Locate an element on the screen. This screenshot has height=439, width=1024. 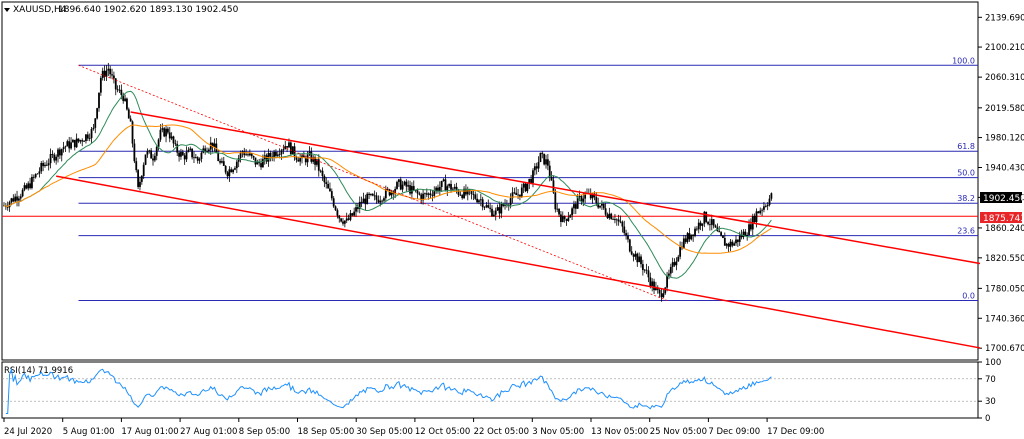
time-tick-label: 27 Aug 01:00 is located at coordinates (208, 432).